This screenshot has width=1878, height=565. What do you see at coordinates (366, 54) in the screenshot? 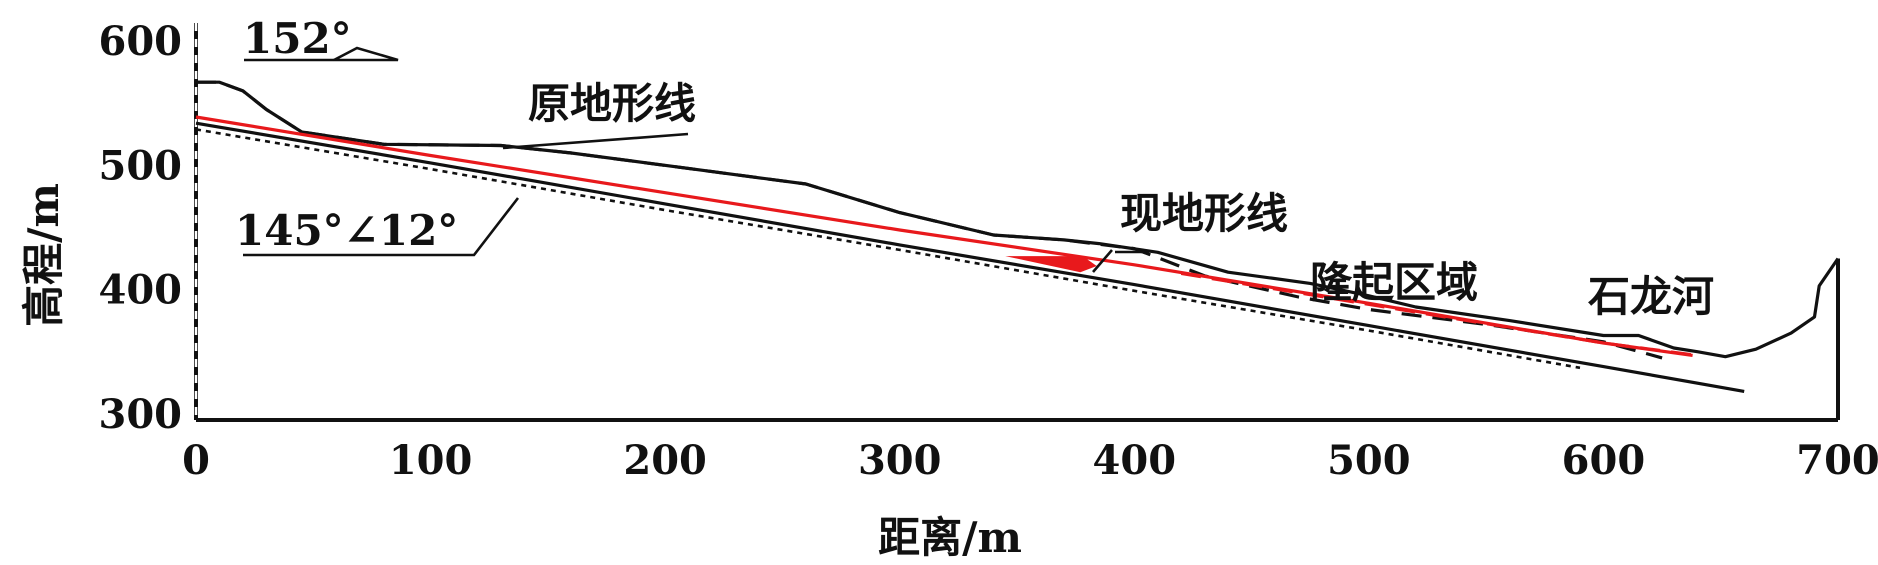
I see `north-arrow-icon` at bounding box center [366, 54].